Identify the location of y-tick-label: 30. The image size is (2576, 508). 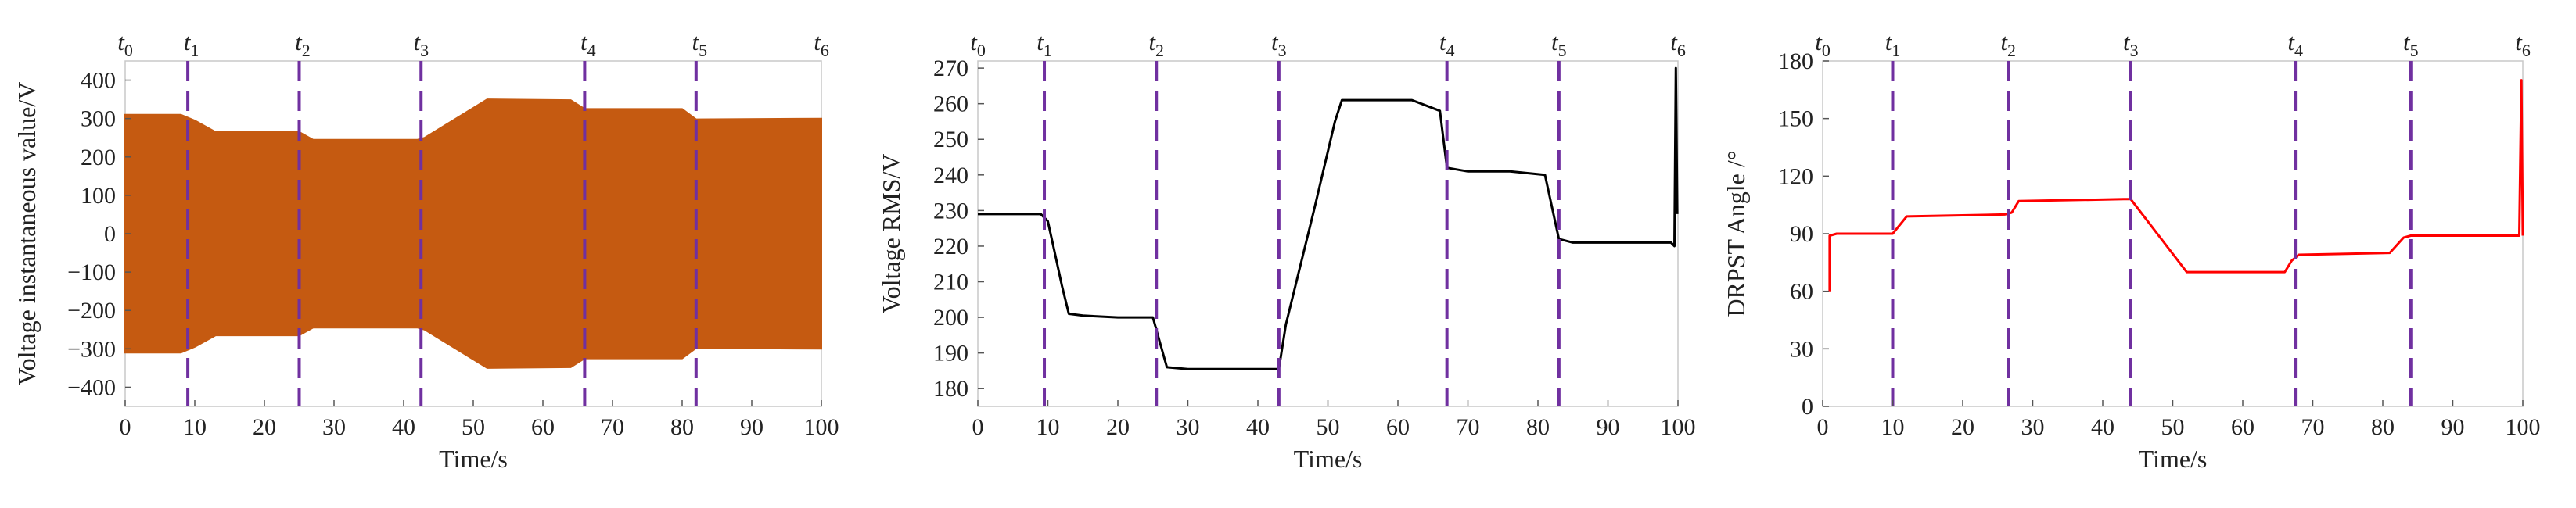
(1802, 349).